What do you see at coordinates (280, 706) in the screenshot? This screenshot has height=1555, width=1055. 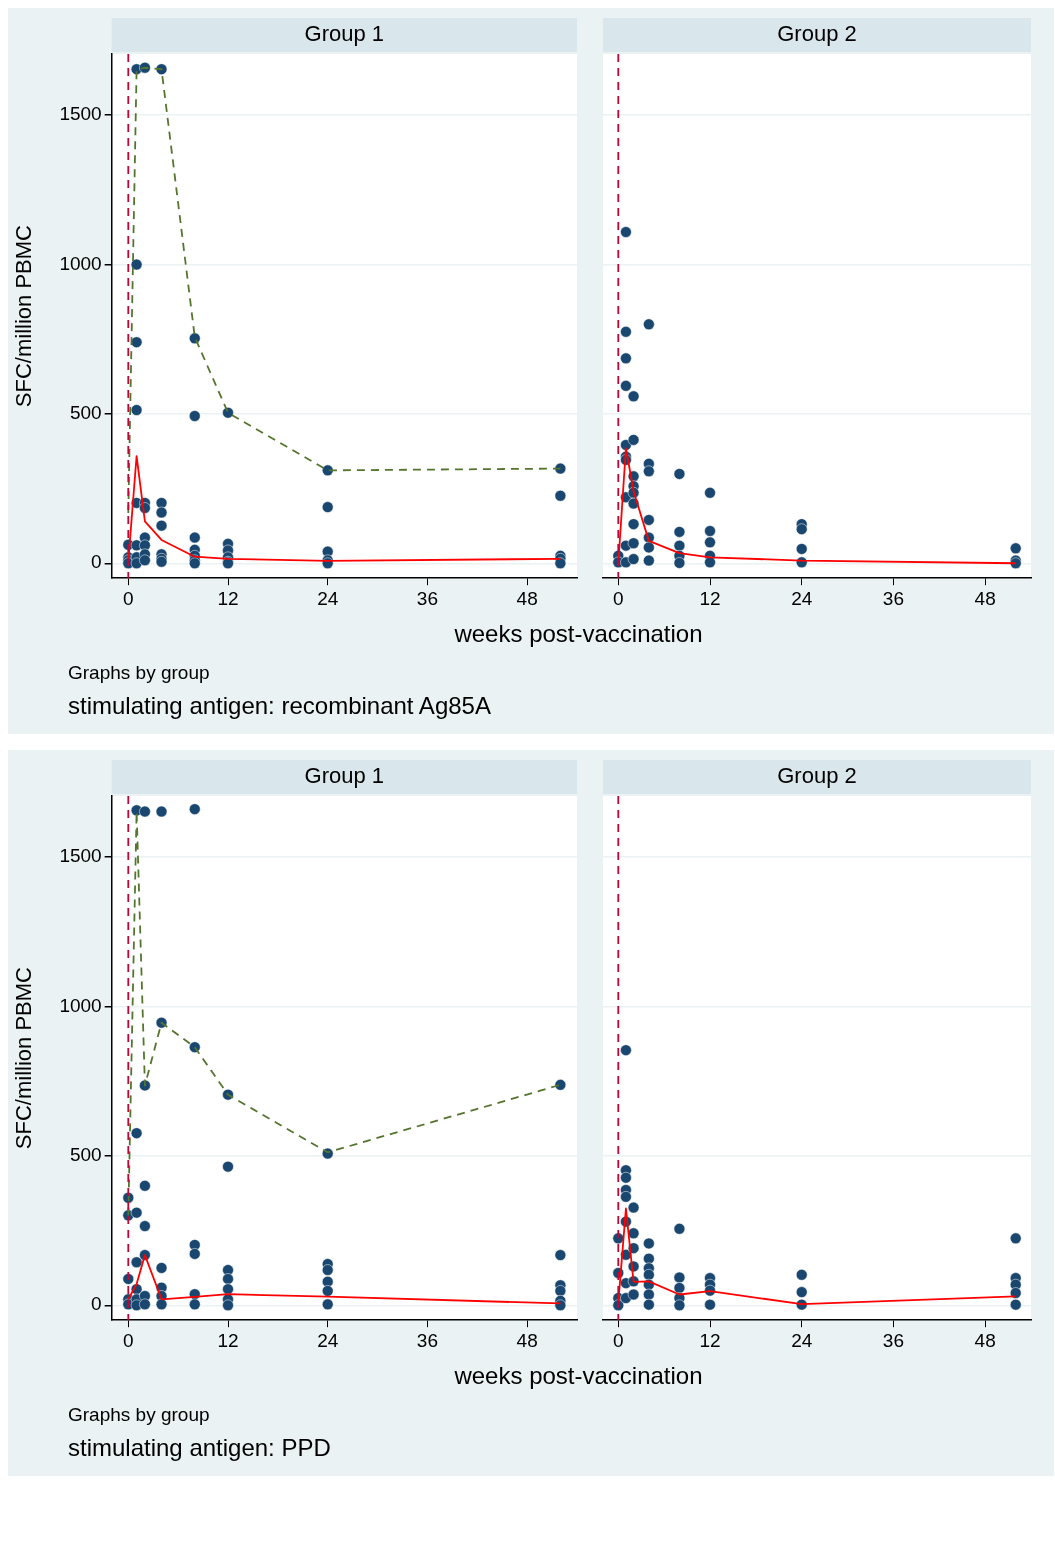 I see `text: stimulating antigen: recombinant Ag85A` at bounding box center [280, 706].